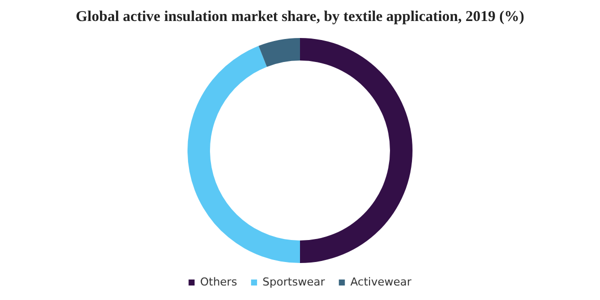 Image resolution: width=600 pixels, height=300 pixels. I want to click on chart-title: Global active insulation market share, by textile application, 2019 (%), so click(300, 16).